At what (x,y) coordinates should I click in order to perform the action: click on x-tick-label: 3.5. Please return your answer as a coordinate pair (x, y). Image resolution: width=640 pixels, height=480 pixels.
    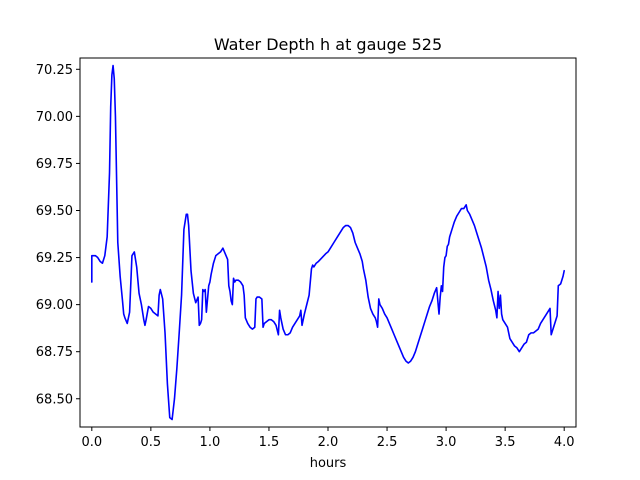
    Looking at the image, I should click on (505, 442).